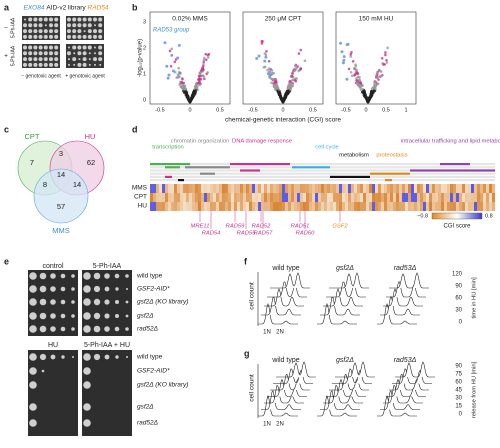 The width and height of the screenshot is (500, 448). What do you see at coordinates (143, 206) in the screenshot?
I see `row-label: HU` at bounding box center [143, 206].